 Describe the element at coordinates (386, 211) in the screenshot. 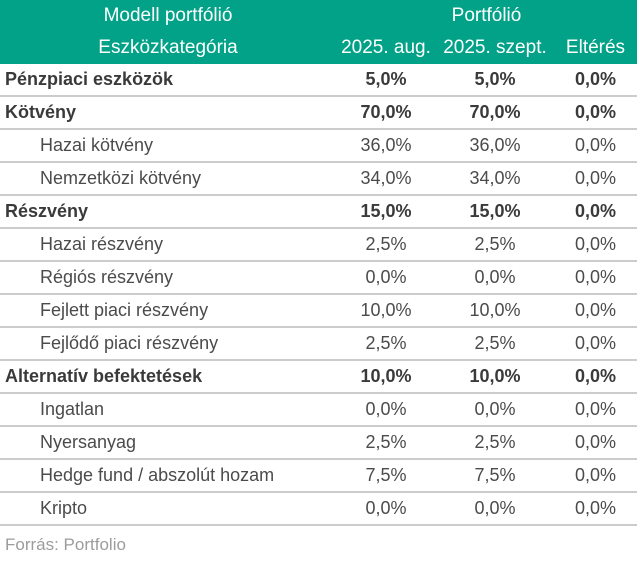

I see `row-value-aug: 15,0%` at that location.